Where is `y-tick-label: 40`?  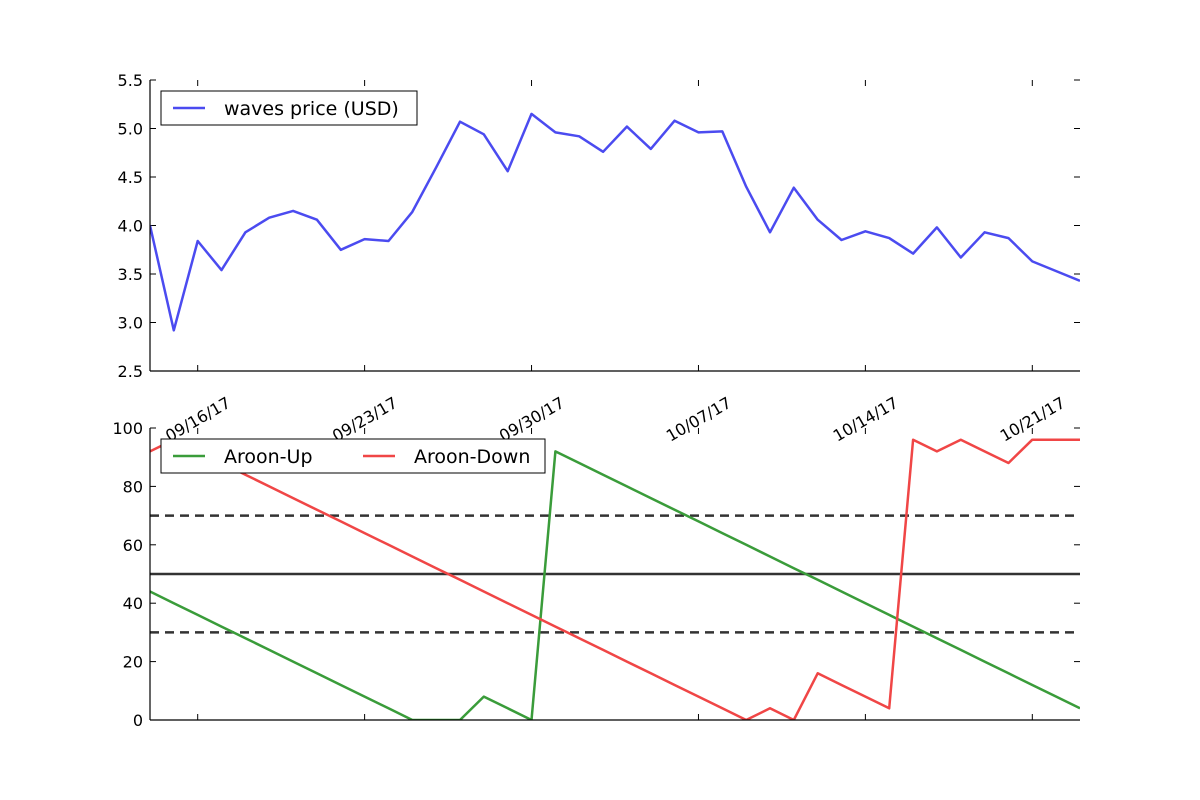 y-tick-label: 40 is located at coordinates (133, 603).